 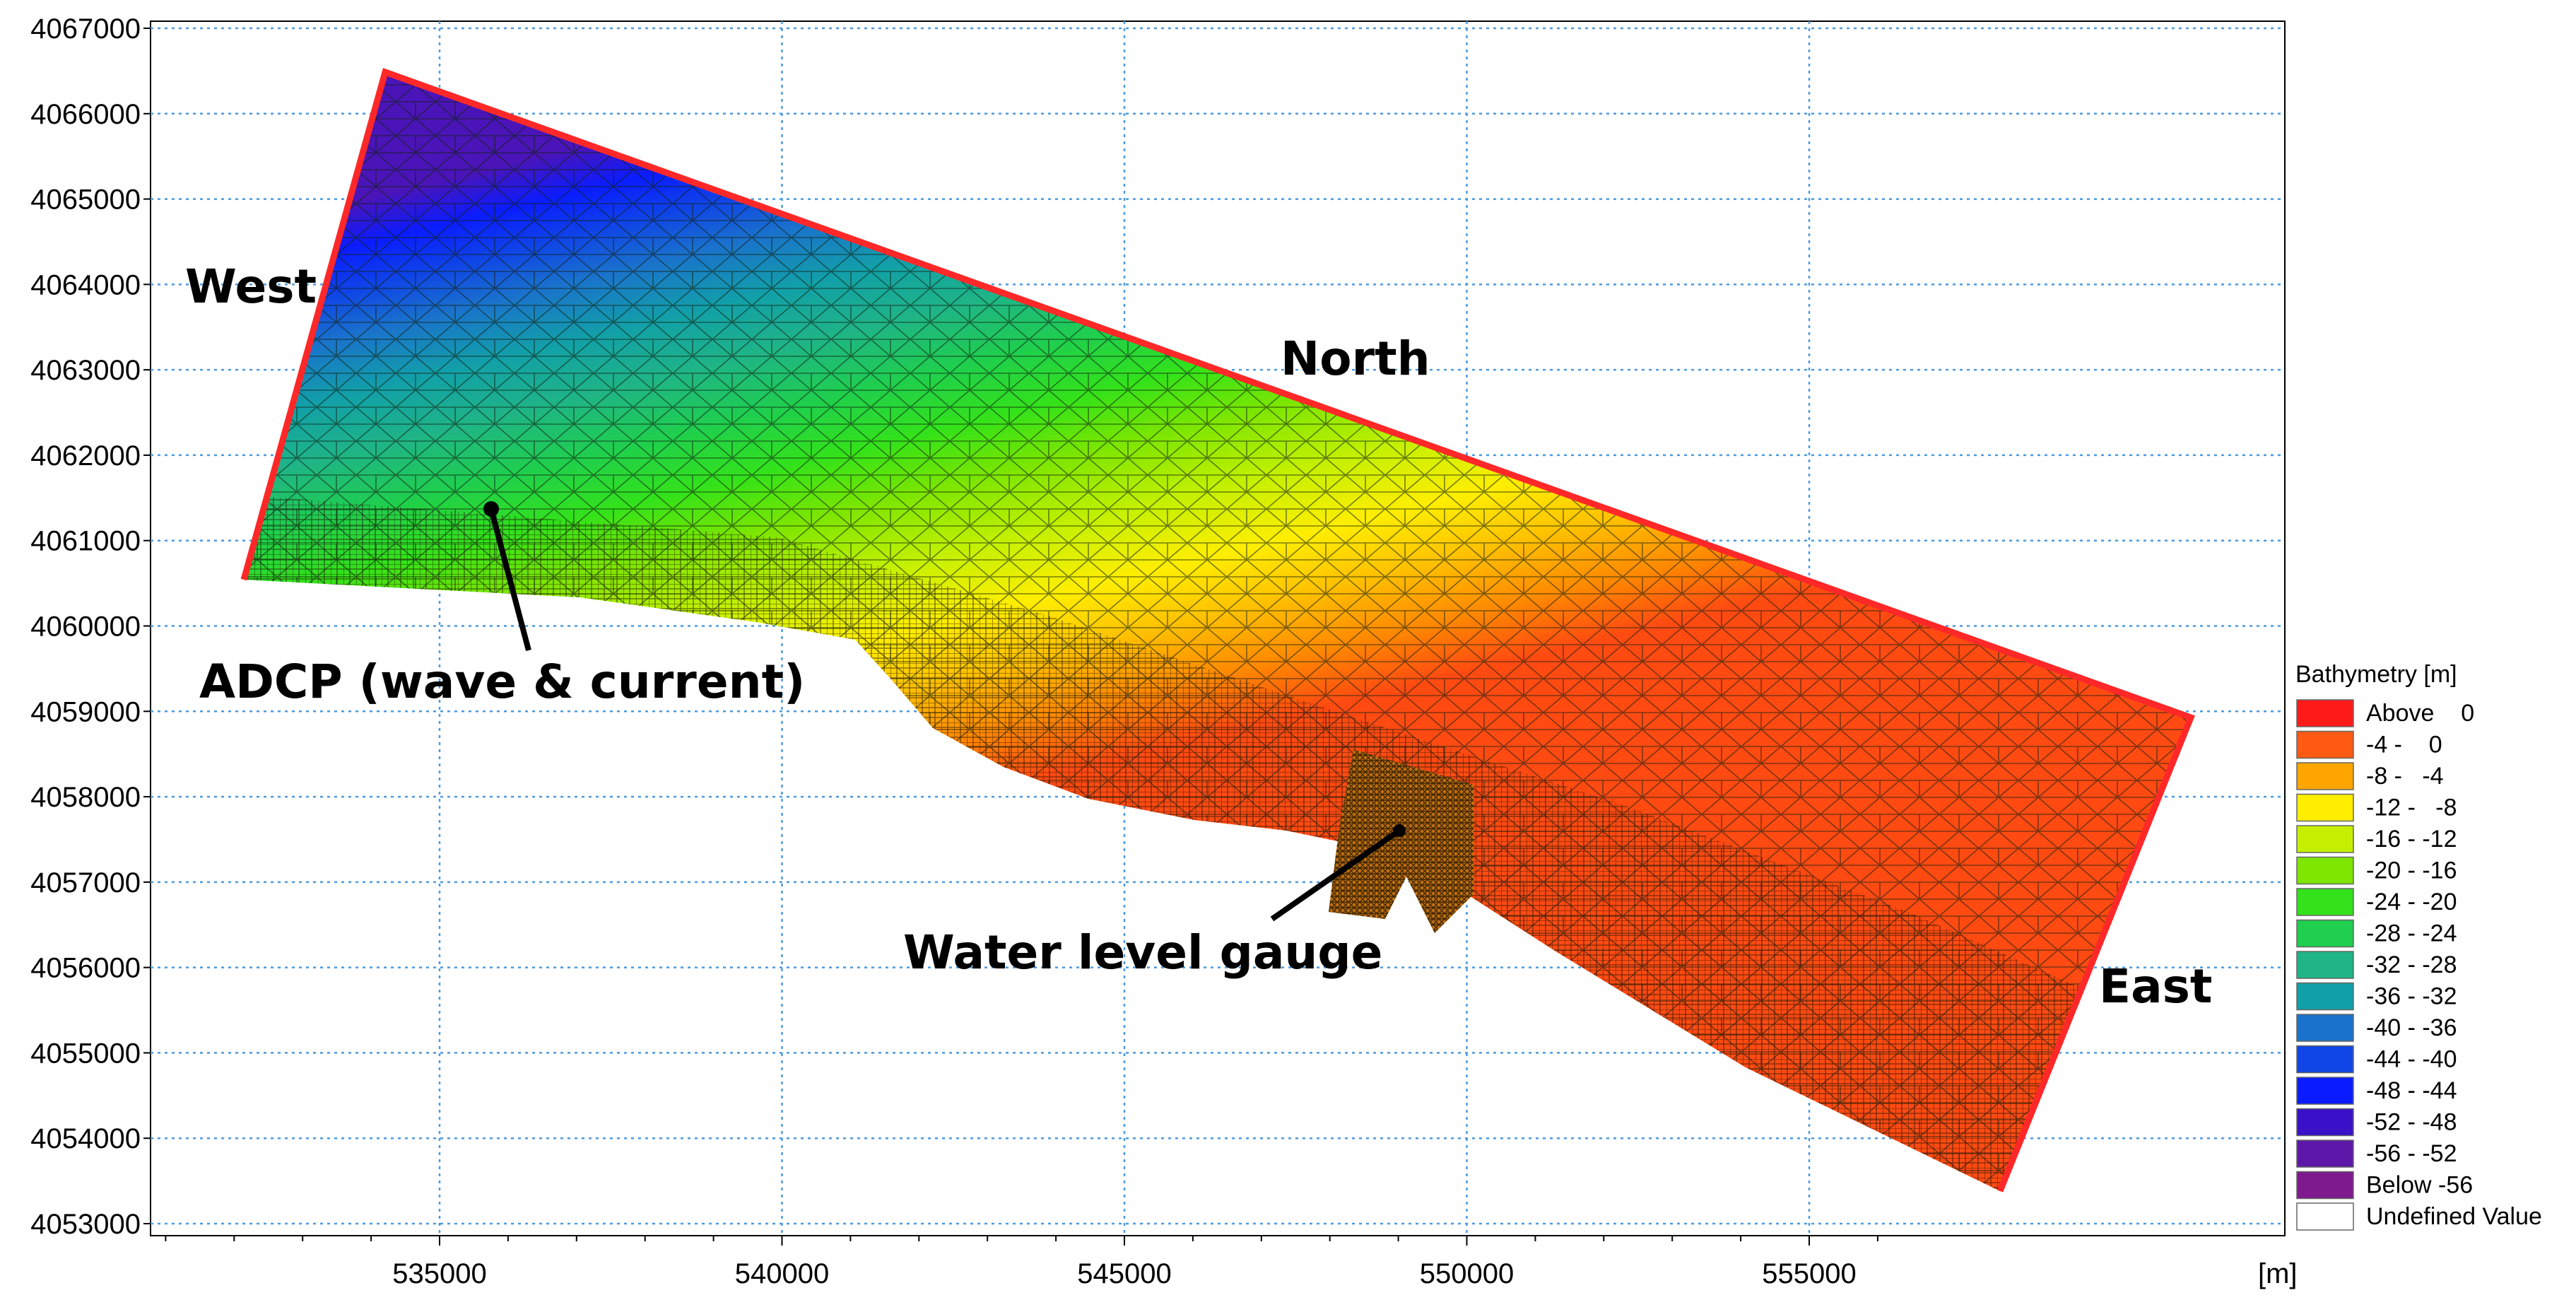 I want to click on x-tick-label: 550000, so click(x=1467, y=1273).